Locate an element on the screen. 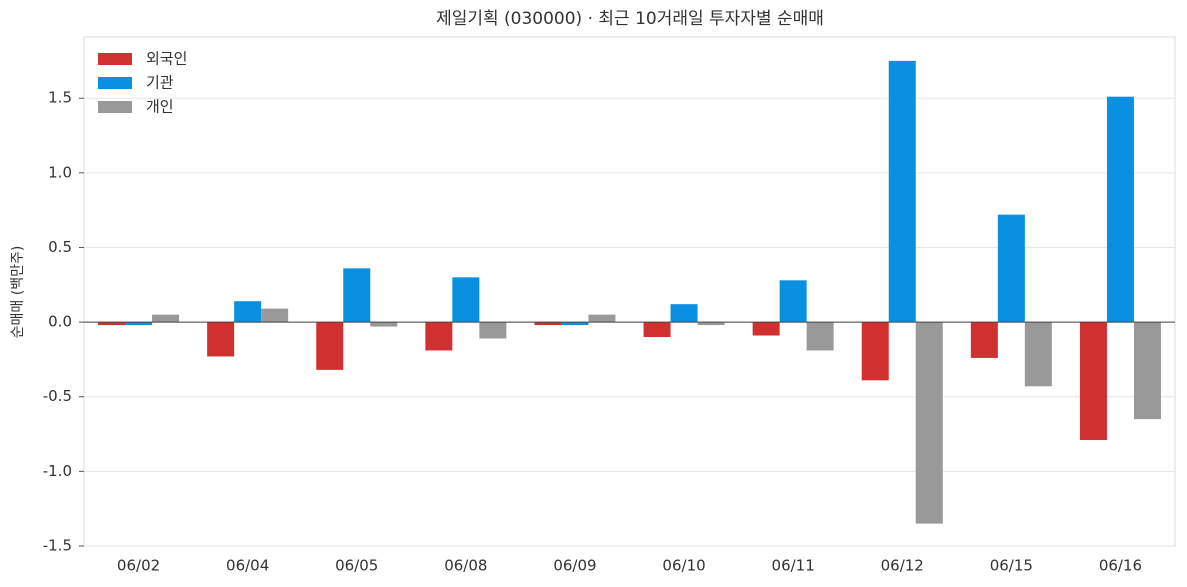 The width and height of the screenshot is (1187, 587). x-tick-label: 06/16 is located at coordinates (1120, 566).